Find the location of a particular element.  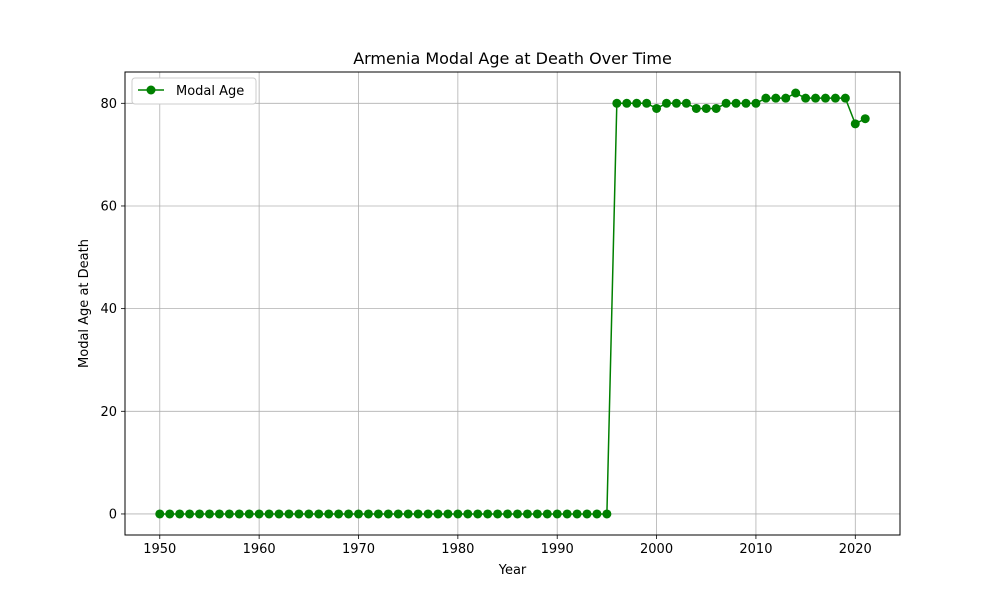

x-tick-label: 1950 is located at coordinates (159, 549).